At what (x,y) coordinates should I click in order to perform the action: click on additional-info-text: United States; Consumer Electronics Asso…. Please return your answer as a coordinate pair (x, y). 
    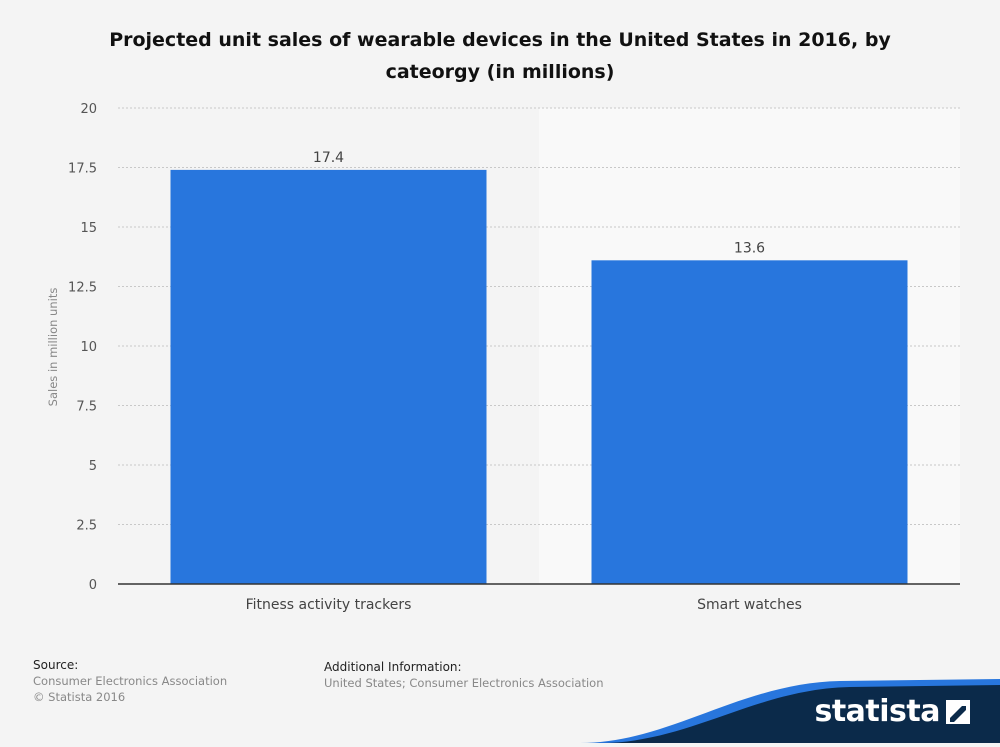
    Looking at the image, I should click on (464, 683).